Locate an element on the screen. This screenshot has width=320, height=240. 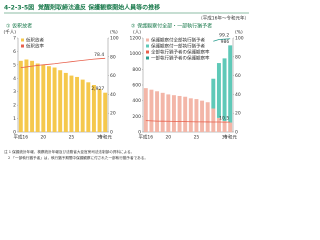
value-label: 99.2 is located at coordinates (224, 35).